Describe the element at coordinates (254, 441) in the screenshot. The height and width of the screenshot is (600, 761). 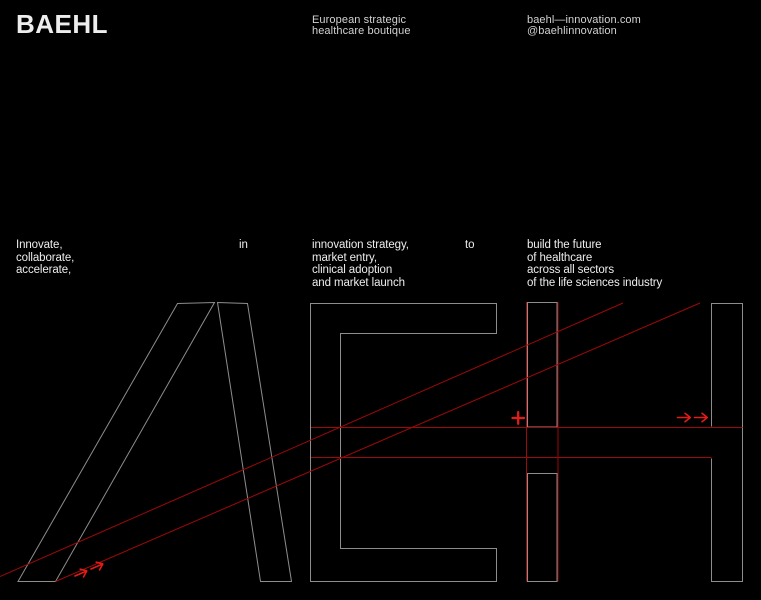
I see `letter-a-right-stroke` at that location.